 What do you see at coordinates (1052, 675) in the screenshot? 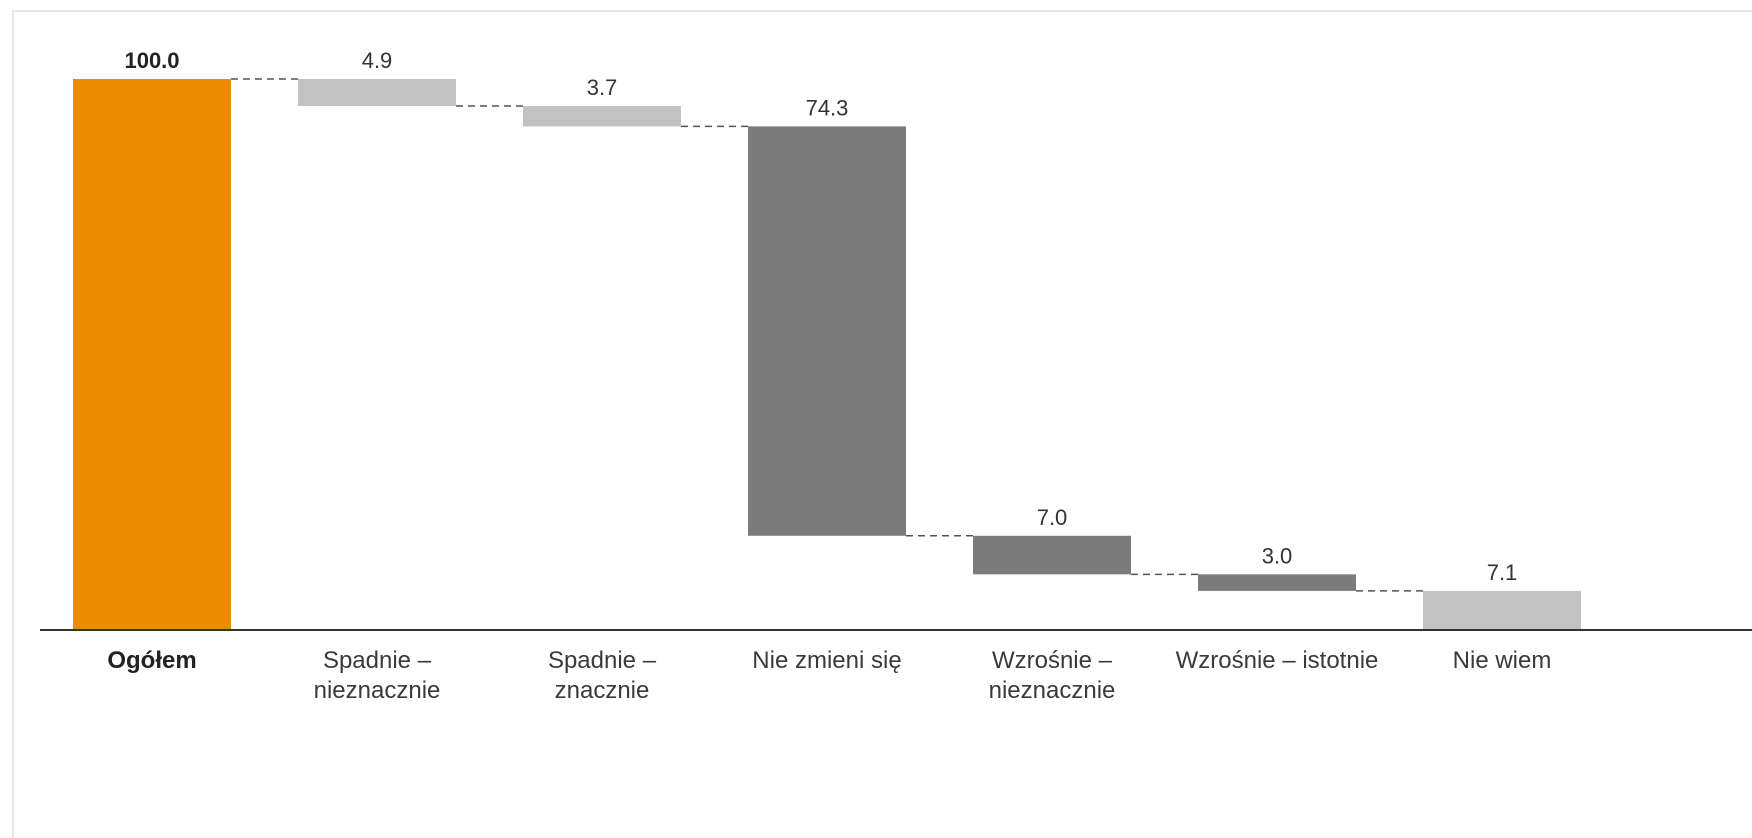
I see `category-label-4: Wzrośnie – nieznacznie` at bounding box center [1052, 675].